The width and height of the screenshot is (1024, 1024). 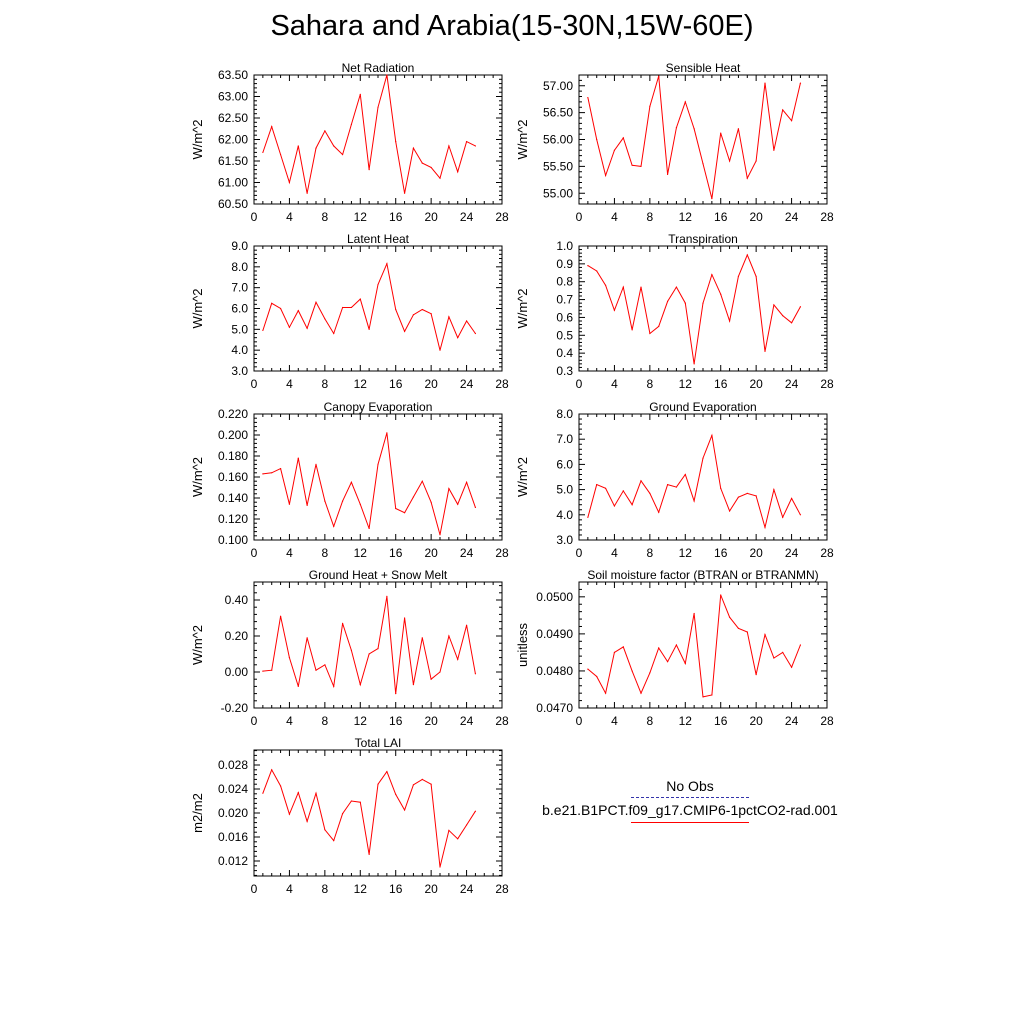 I want to click on y-tick-label: 60.50, so click(x=233, y=204).